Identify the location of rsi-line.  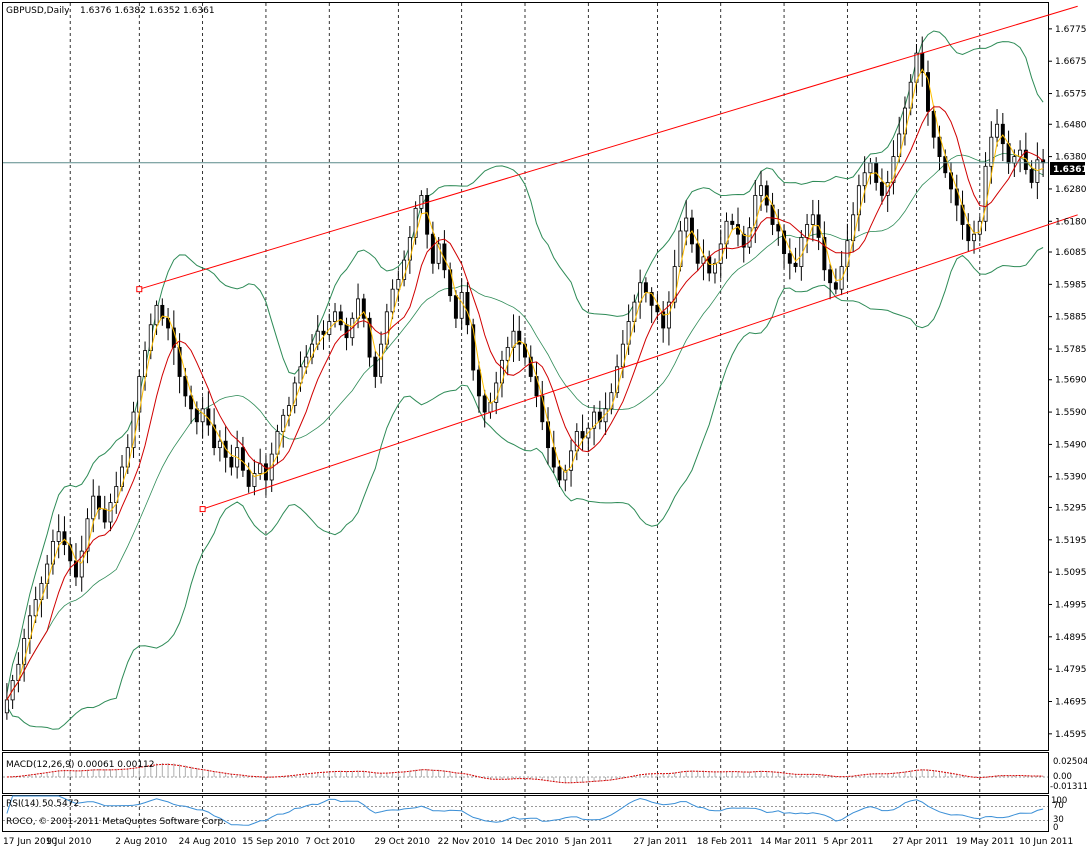
(525, 810).